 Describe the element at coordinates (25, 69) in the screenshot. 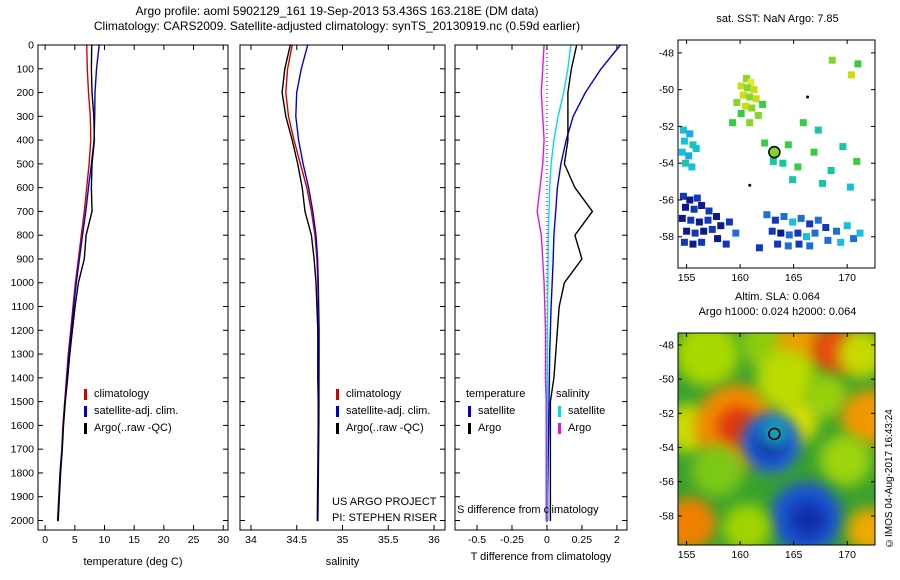

I see `depth-tick-label: 100` at that location.